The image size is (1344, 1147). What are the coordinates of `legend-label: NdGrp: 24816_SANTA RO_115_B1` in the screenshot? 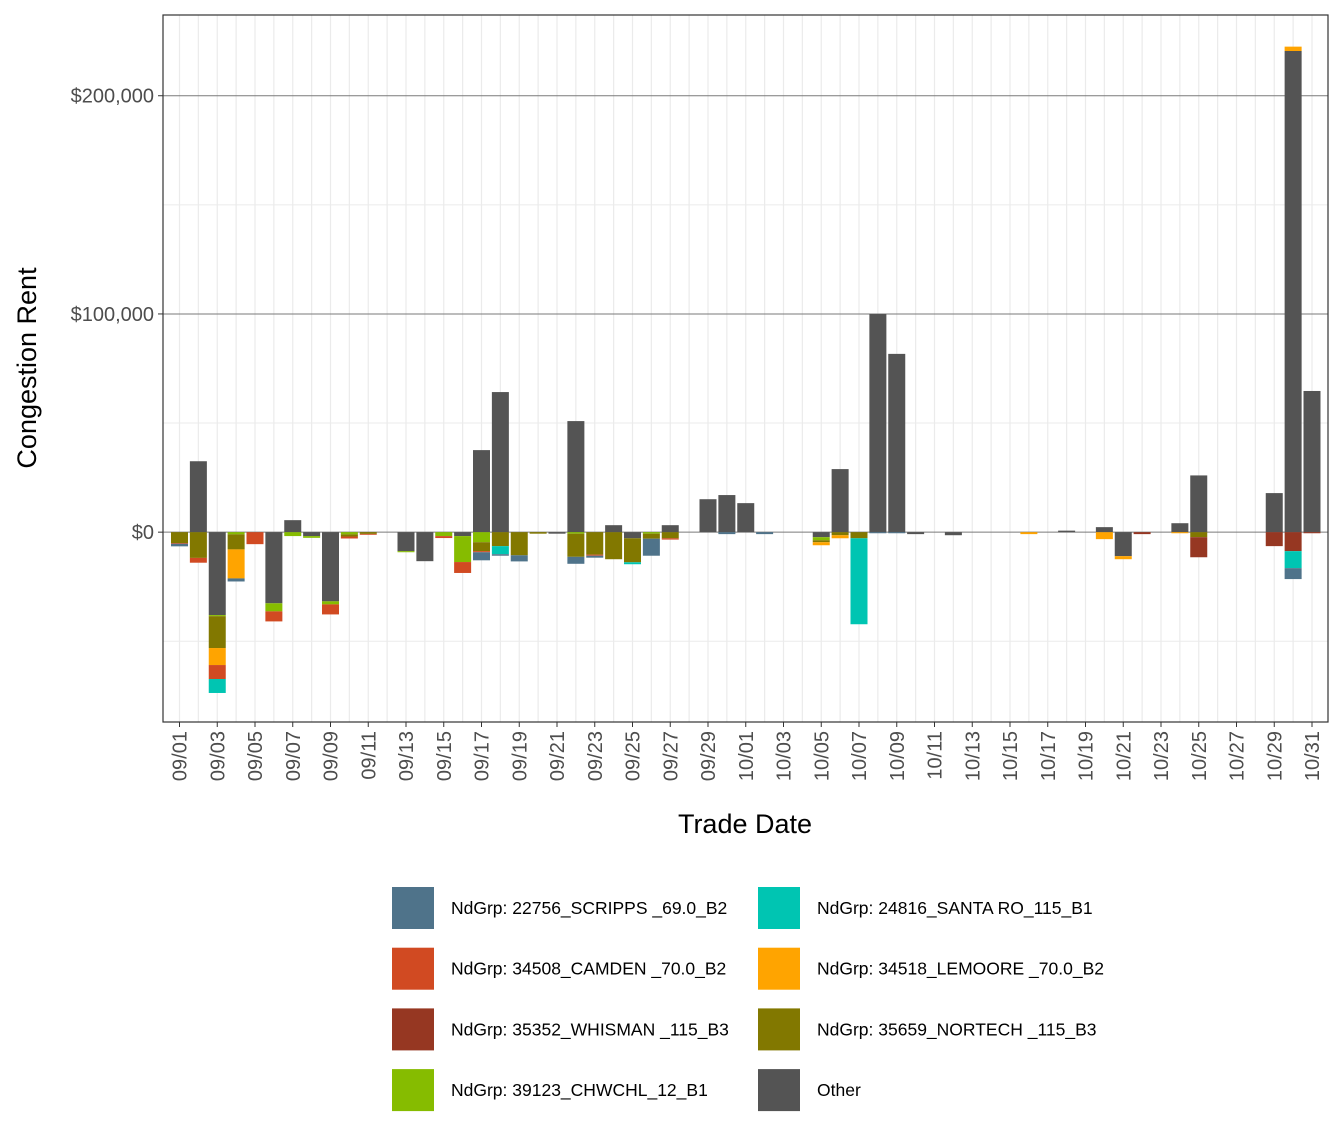 It's located at (955, 908).